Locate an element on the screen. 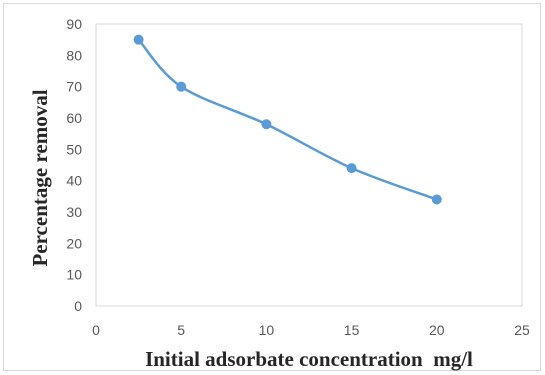 The width and height of the screenshot is (545, 375). y-tick-label: 40 is located at coordinates (74, 181).